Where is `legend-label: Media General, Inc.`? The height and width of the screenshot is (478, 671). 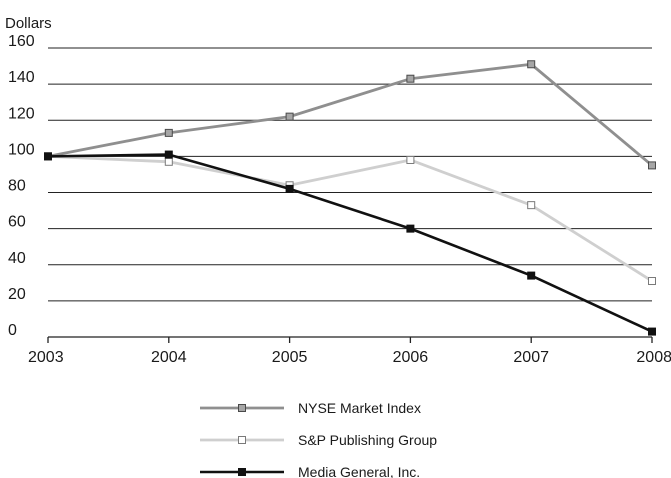 legend-label: Media General, Inc. is located at coordinates (359, 471).